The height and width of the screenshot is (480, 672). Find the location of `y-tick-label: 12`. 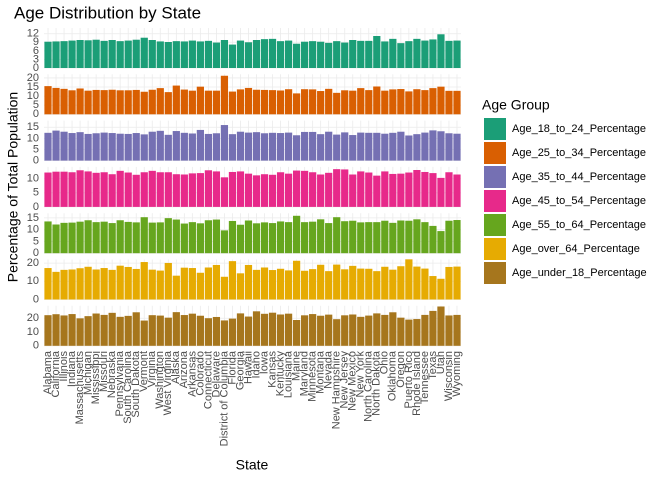

y-tick-label: 12 is located at coordinates (33, 34).